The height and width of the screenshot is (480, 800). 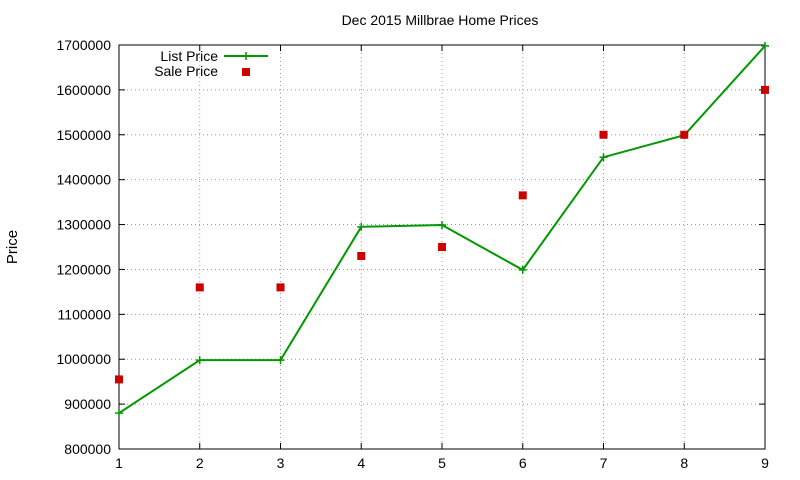 What do you see at coordinates (200, 463) in the screenshot?
I see `x-tick-label: 2` at bounding box center [200, 463].